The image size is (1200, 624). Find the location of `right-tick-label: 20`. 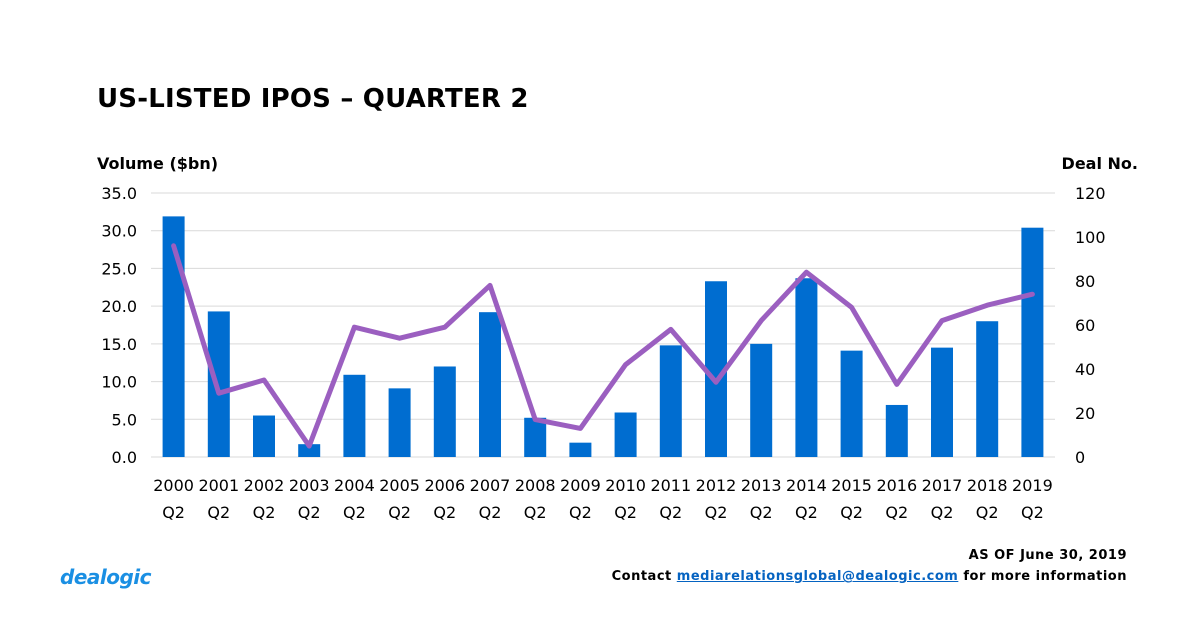

right-tick-label: 20 is located at coordinates (1085, 413).